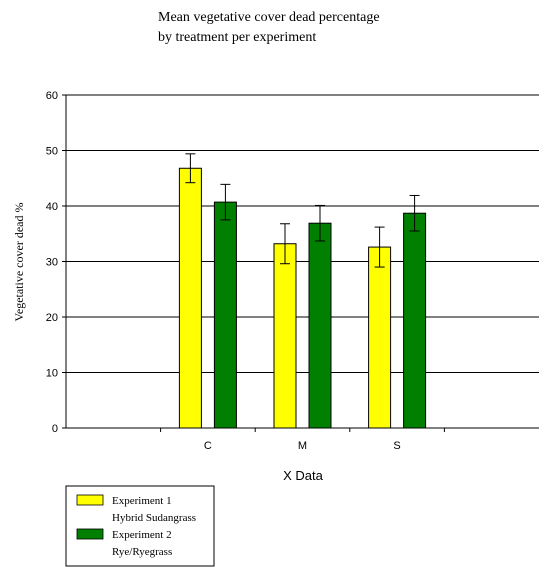  Describe the element at coordinates (52, 318) in the screenshot. I see `y-tick-label: 20` at that location.